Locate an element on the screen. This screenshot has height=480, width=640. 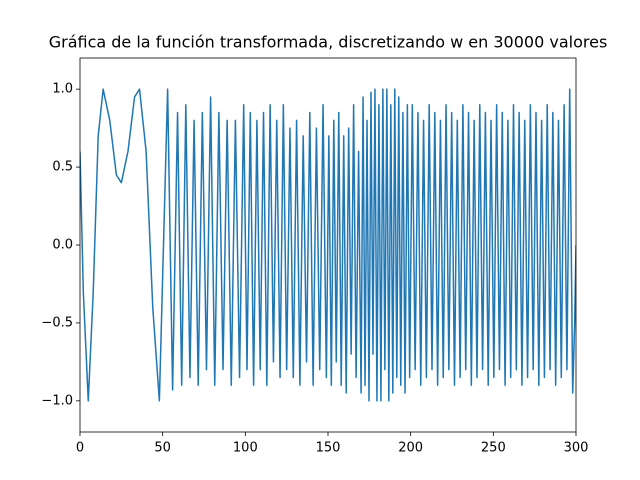
y-tick-label: 0.0 is located at coordinates (62, 245).